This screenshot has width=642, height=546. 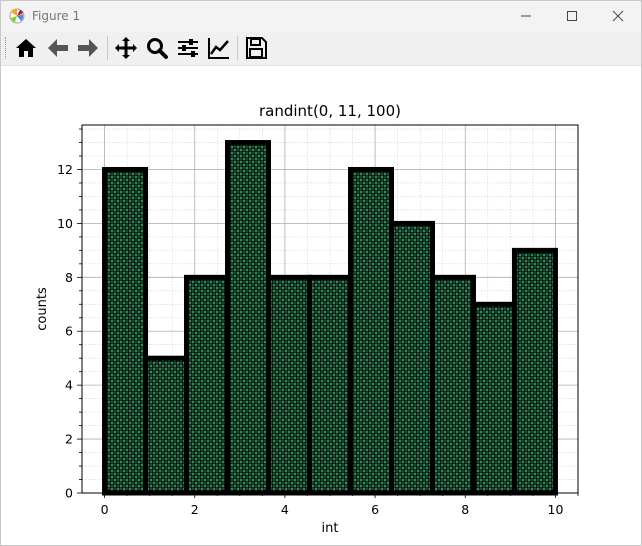 I want to click on close-button, so click(x=618, y=16).